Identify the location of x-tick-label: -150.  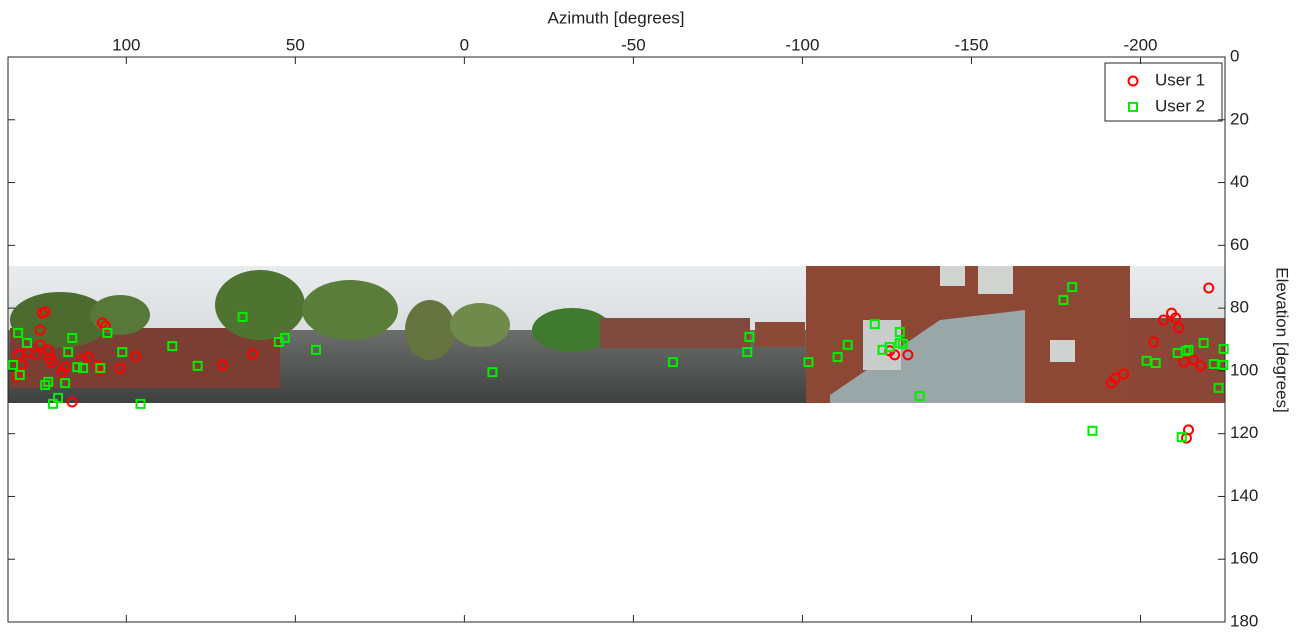
(971, 44).